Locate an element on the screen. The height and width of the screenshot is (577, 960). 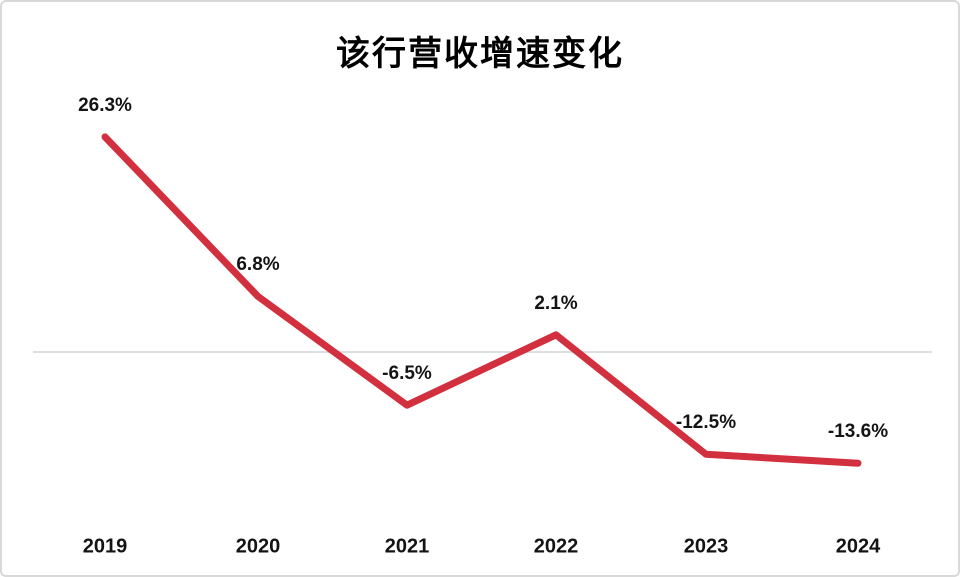
x-axis-label: 2022 is located at coordinates (556, 546).